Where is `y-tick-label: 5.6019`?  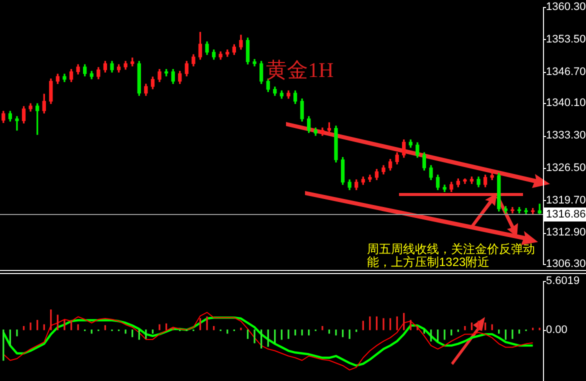
y-tick-label: 5.6019 is located at coordinates (563, 281).